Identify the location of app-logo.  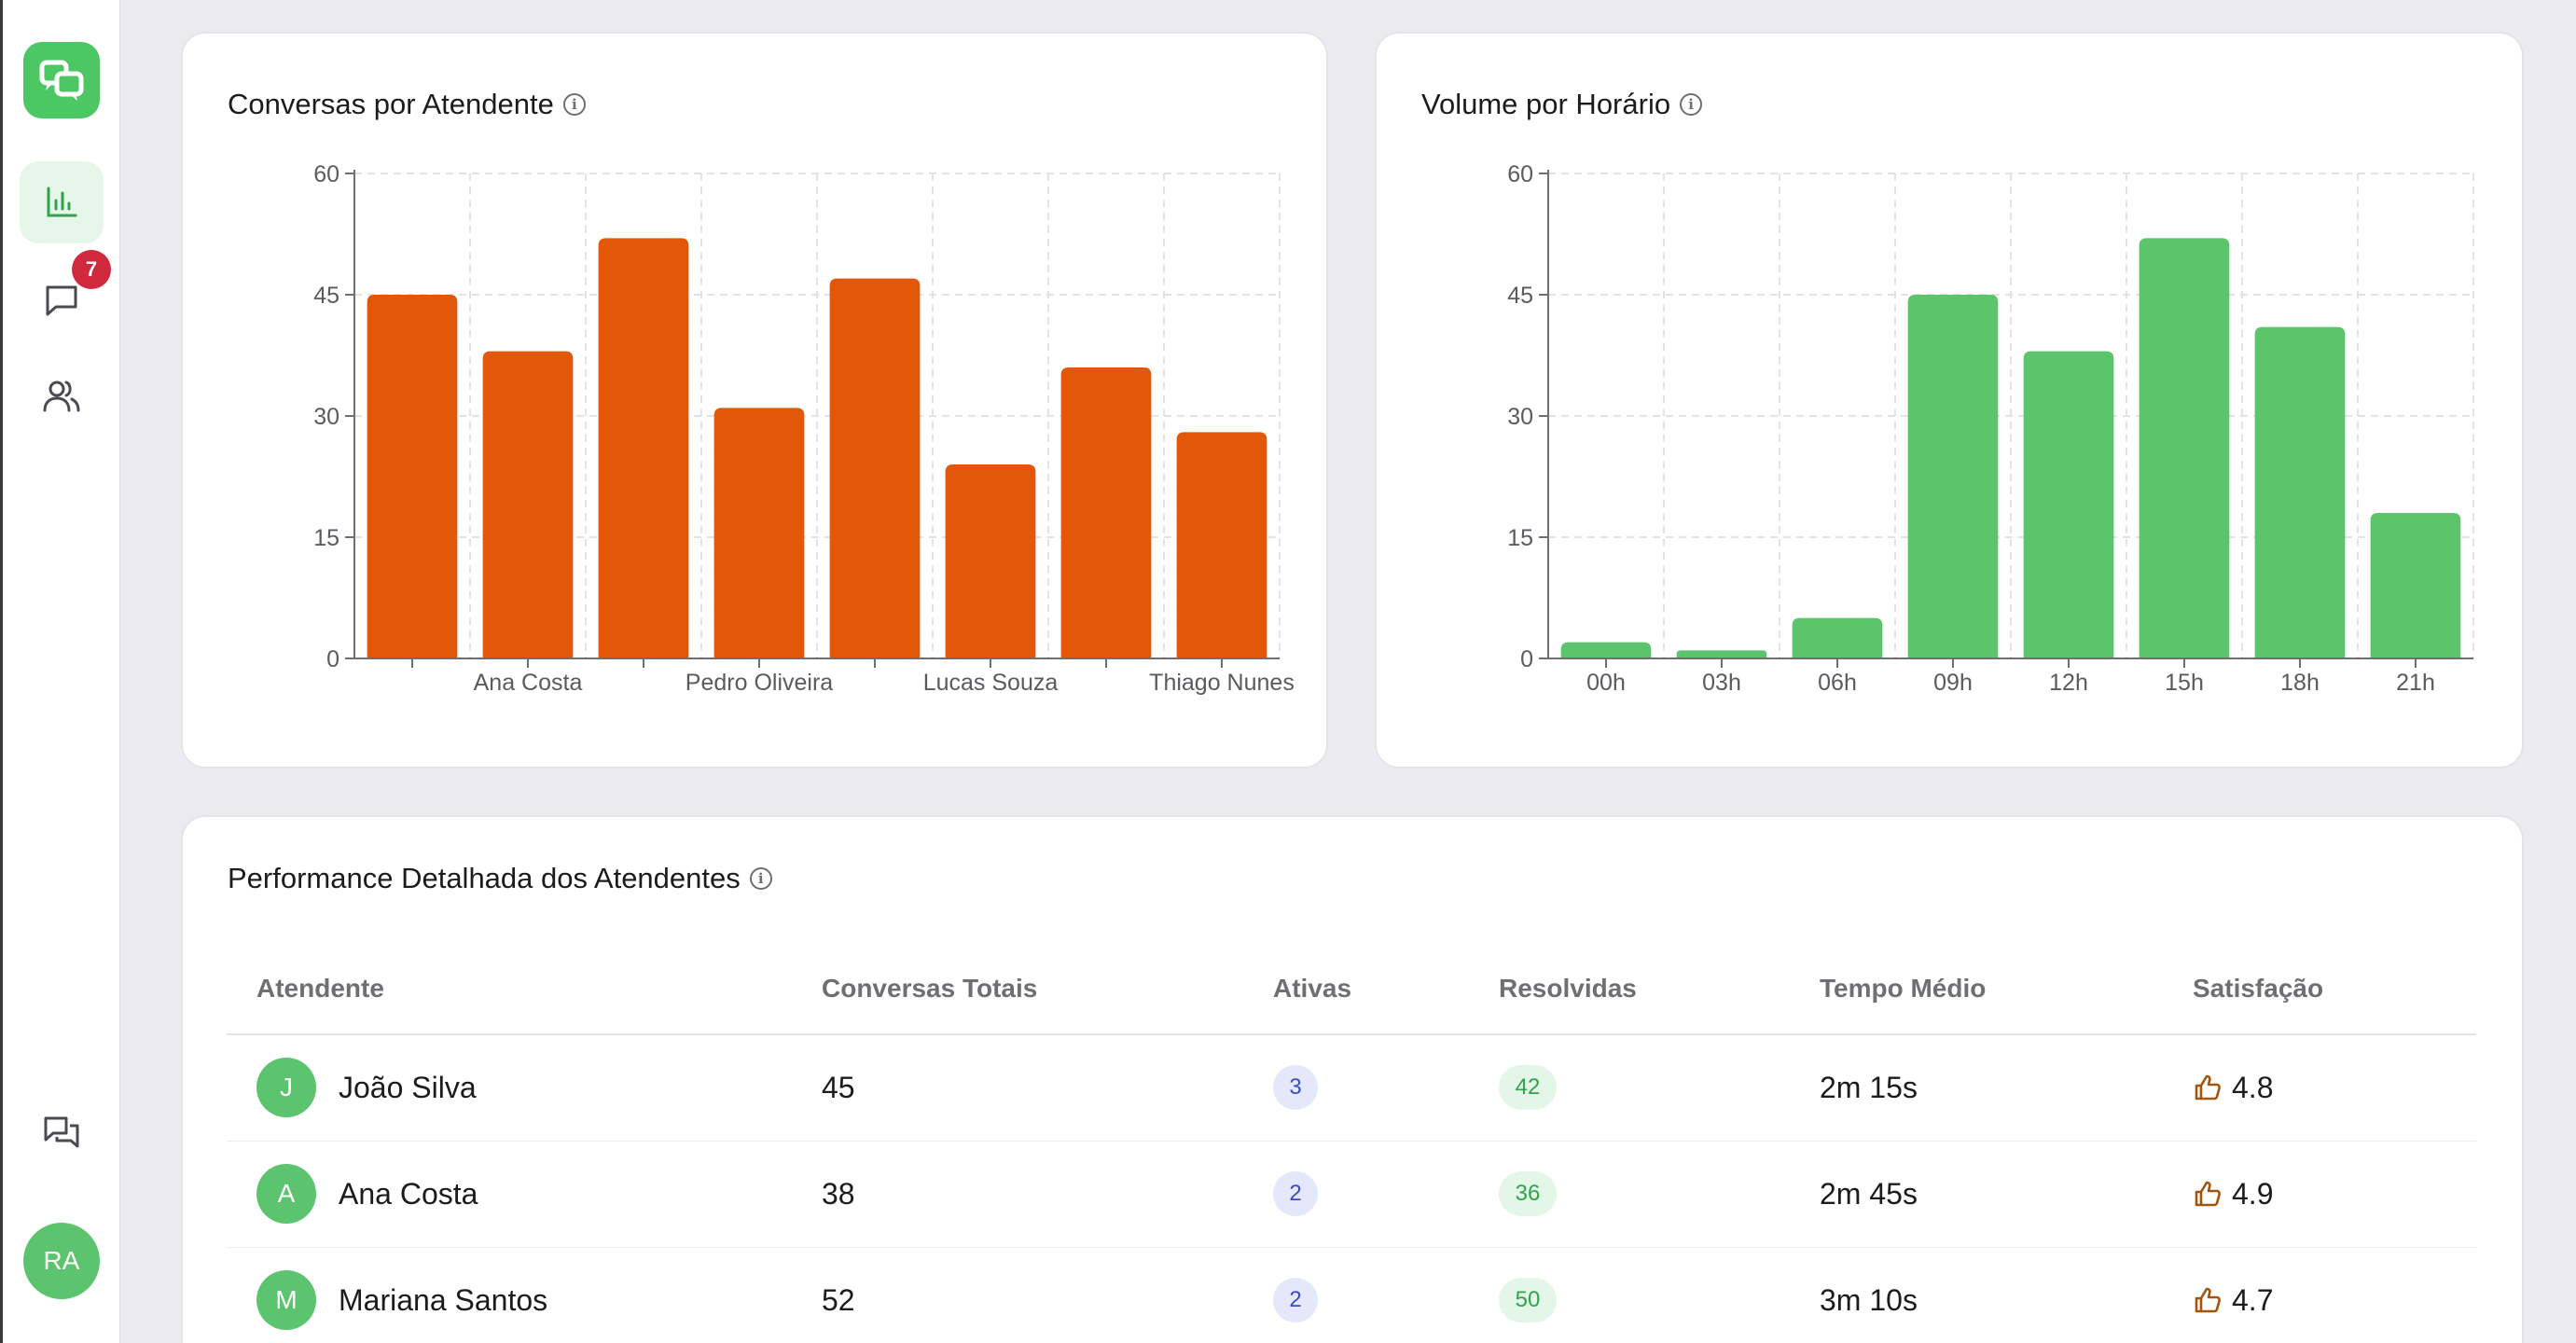
(61, 80).